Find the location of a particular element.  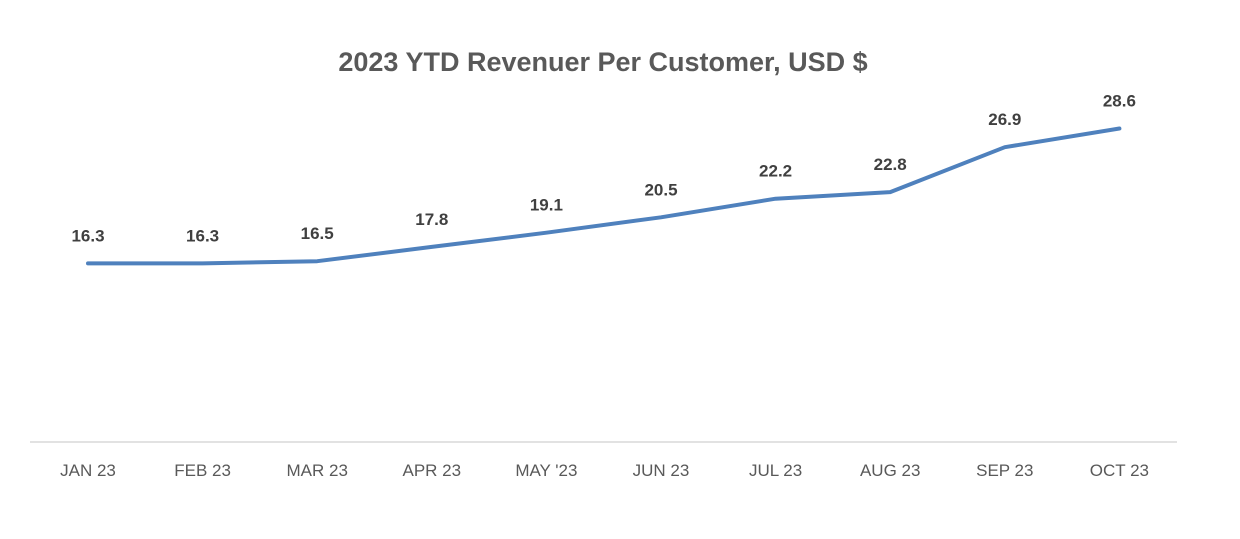

data-label: 17.8 is located at coordinates (431, 219).